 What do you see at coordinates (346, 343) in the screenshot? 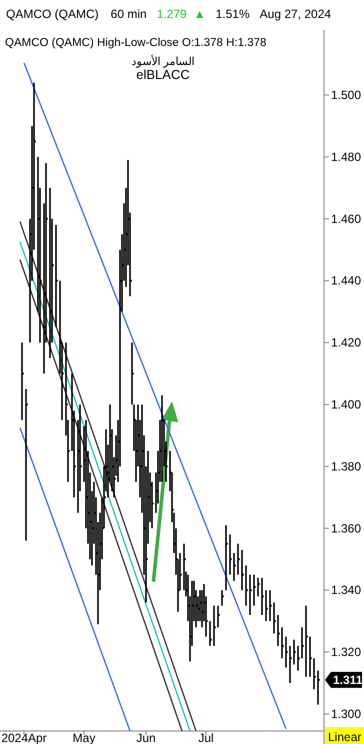
I see `y-tick-label: 1.420` at bounding box center [346, 343].